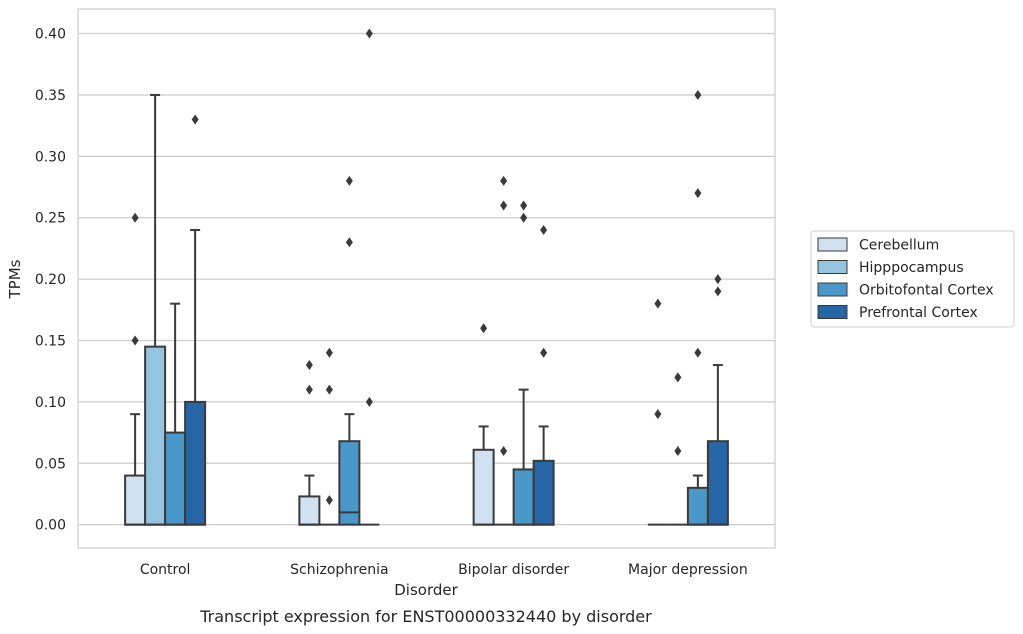 This screenshot has height=634, width=1023. Describe the element at coordinates (50, 464) in the screenshot. I see `y-tick-label: 0.05` at that location.